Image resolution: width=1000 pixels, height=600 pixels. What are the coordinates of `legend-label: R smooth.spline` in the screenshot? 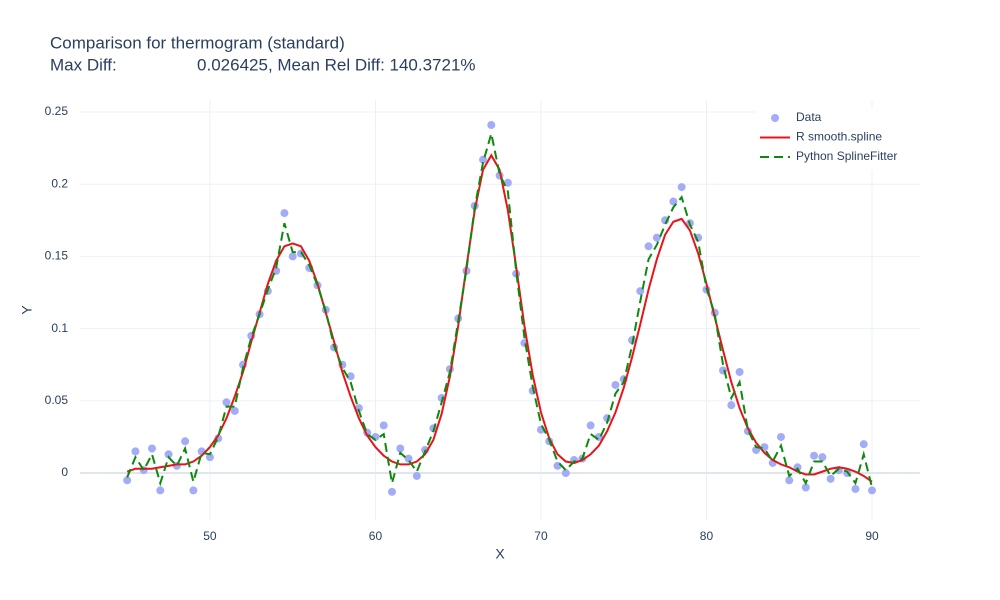 It's located at (839, 137).